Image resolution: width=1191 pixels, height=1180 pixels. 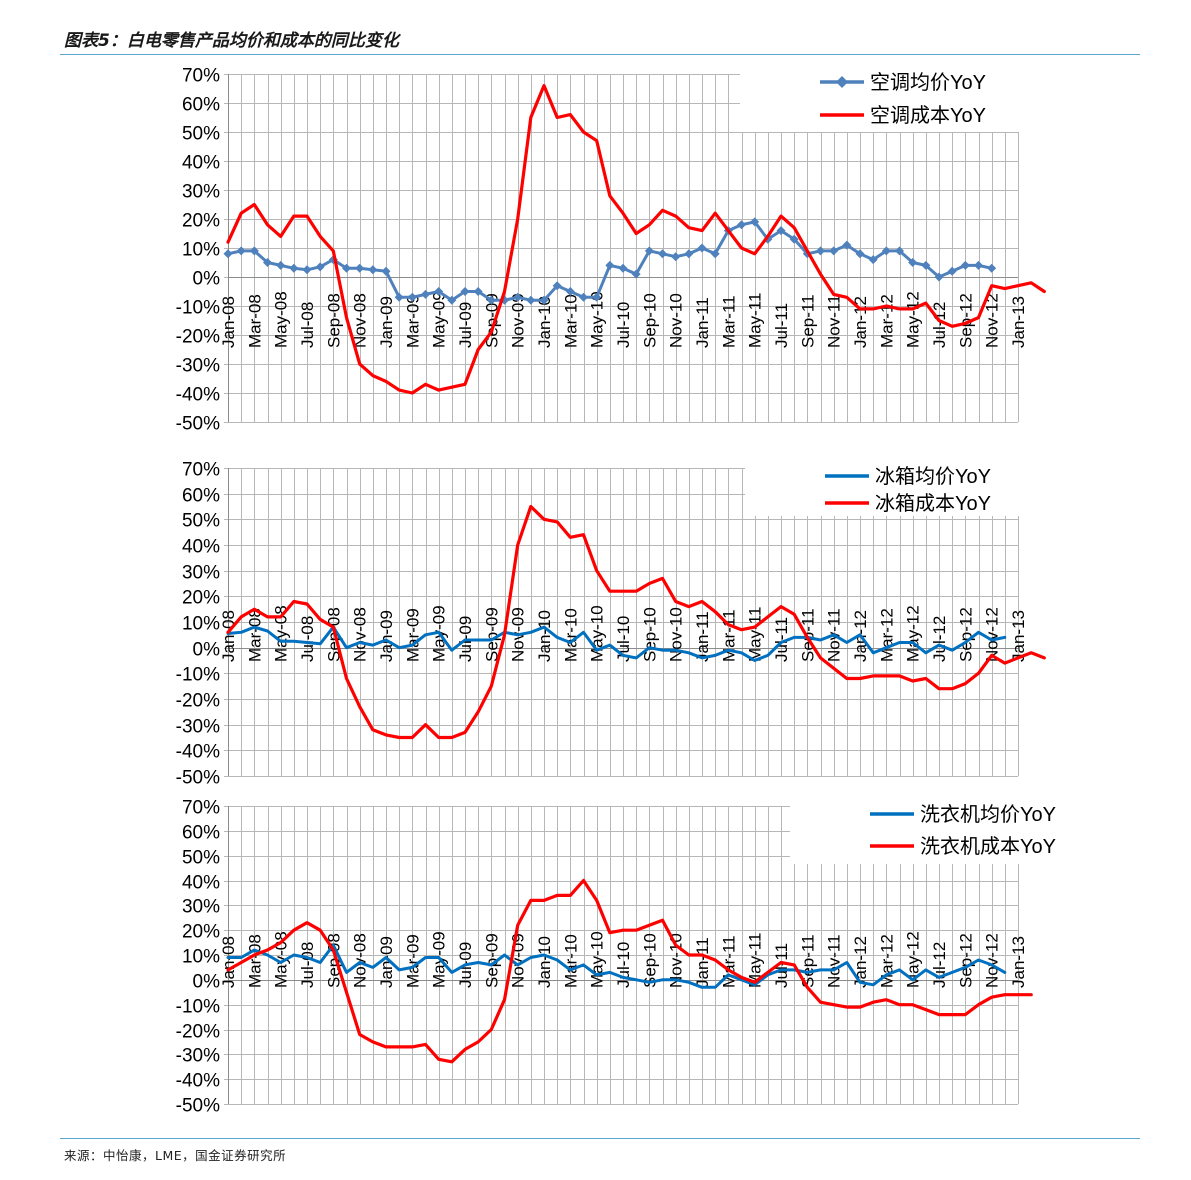 I want to click on x-tick-label: May-09, so click(x=439, y=319).